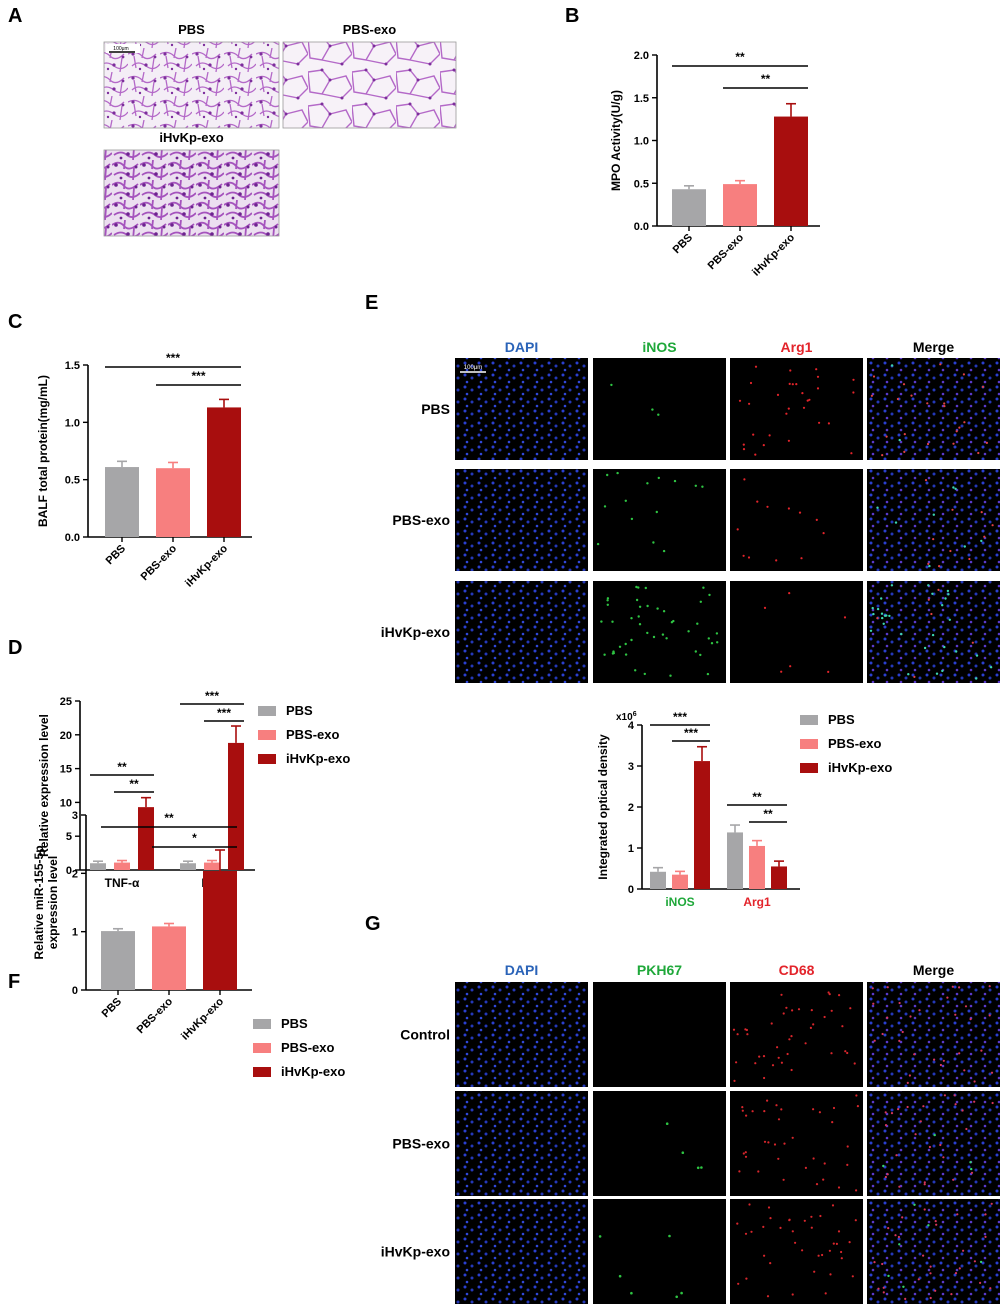  Describe the element at coordinates (860, 767) in the screenshot. I see `legend-label: iHvKp-exo` at that location.